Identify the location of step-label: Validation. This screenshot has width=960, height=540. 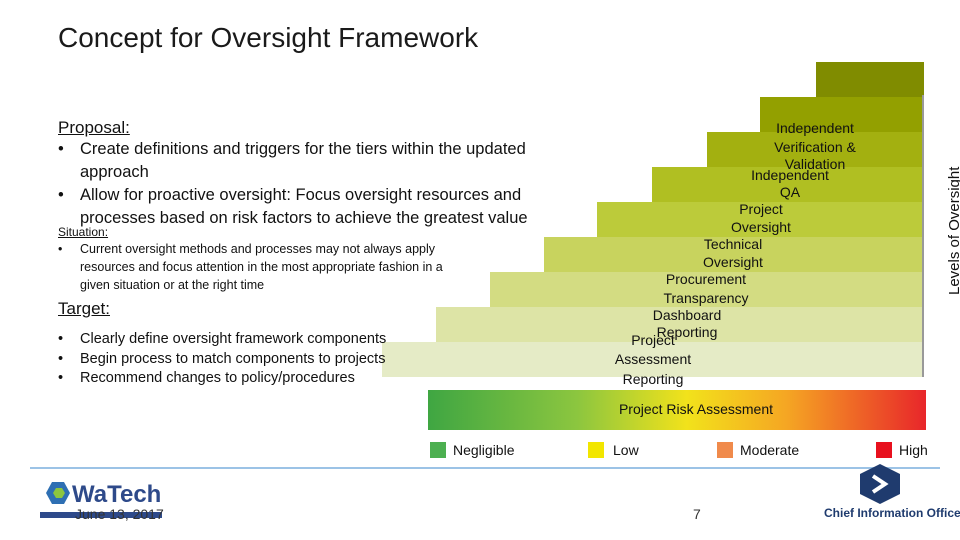
(815, 164).